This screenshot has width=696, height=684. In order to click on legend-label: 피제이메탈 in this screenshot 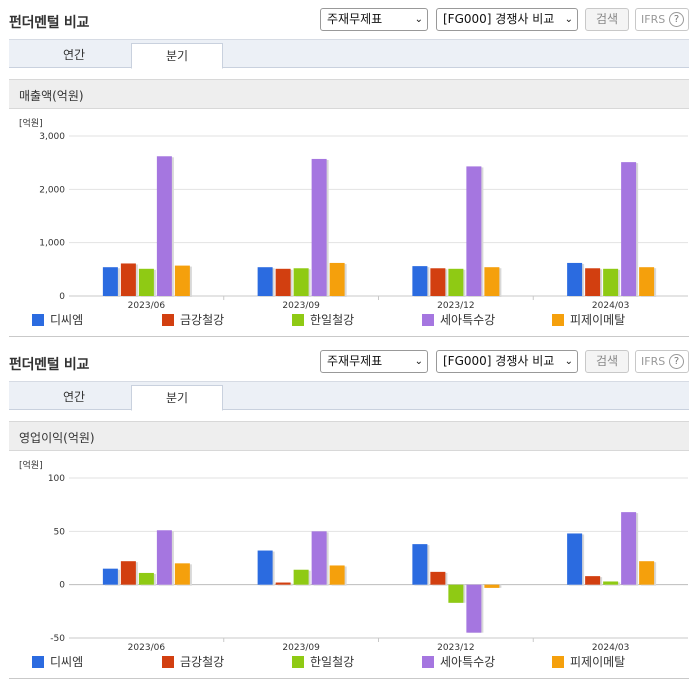, I will do `click(598, 662)`.